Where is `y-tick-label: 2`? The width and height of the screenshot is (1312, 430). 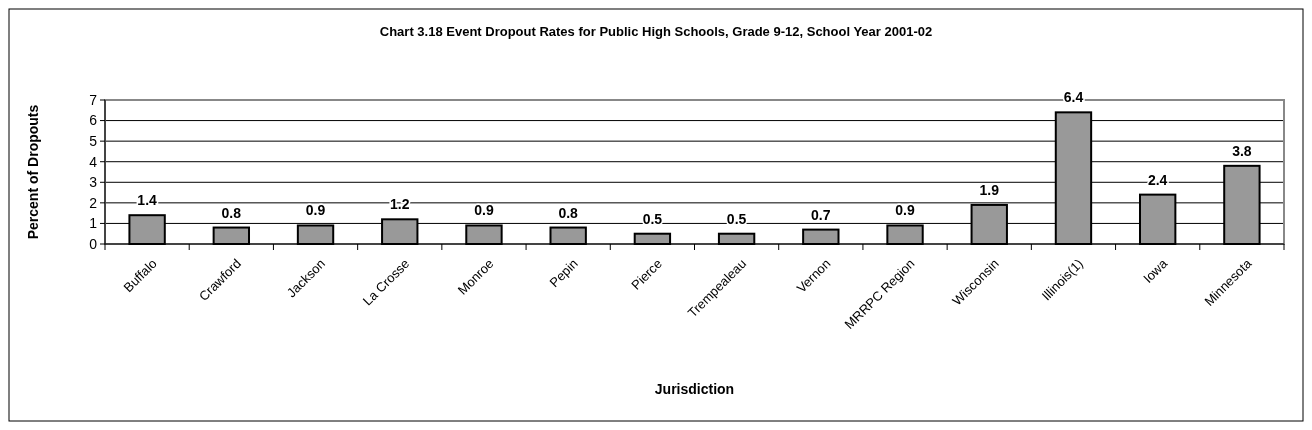 y-tick-label: 2 is located at coordinates (93, 202).